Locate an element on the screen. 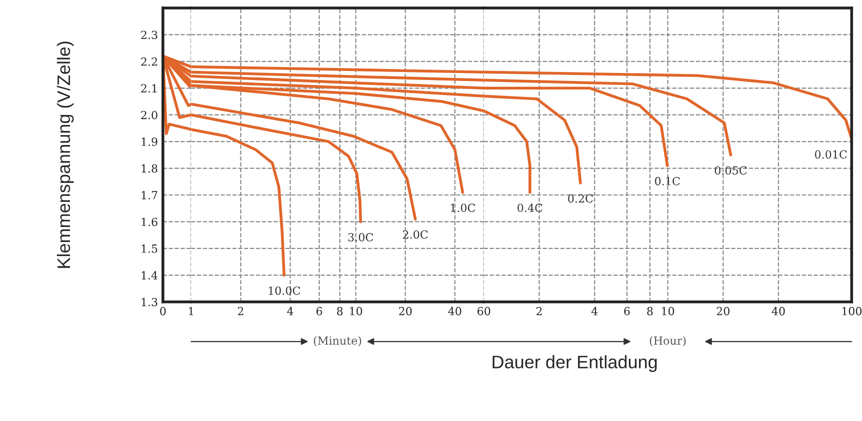 The height and width of the screenshot is (421, 862). y-tick-label: 1.4 is located at coordinates (150, 275).